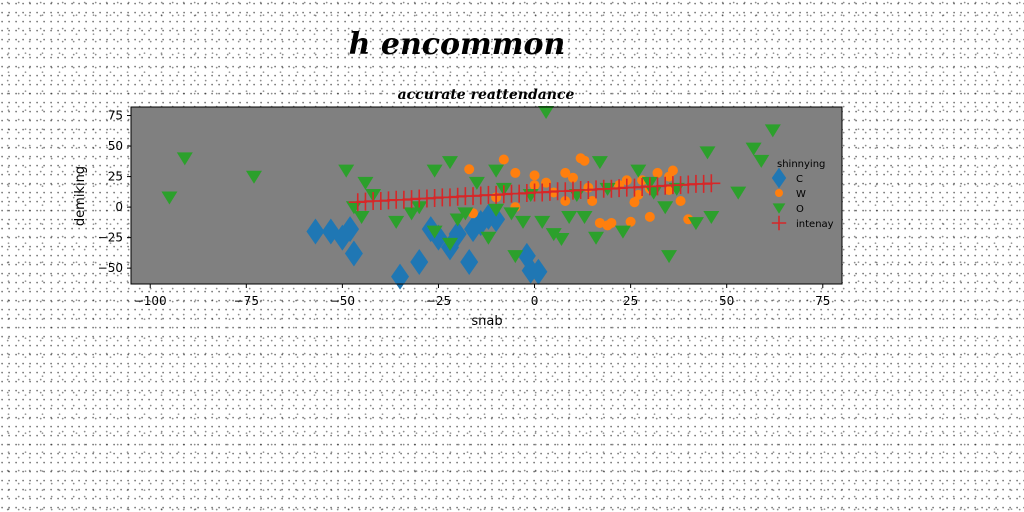 Image resolution: width=1024 pixels, height=512 pixels. Describe the element at coordinates (486, 95) in the screenshot. I see `chart-subtitle: accurate reattendance` at that location.